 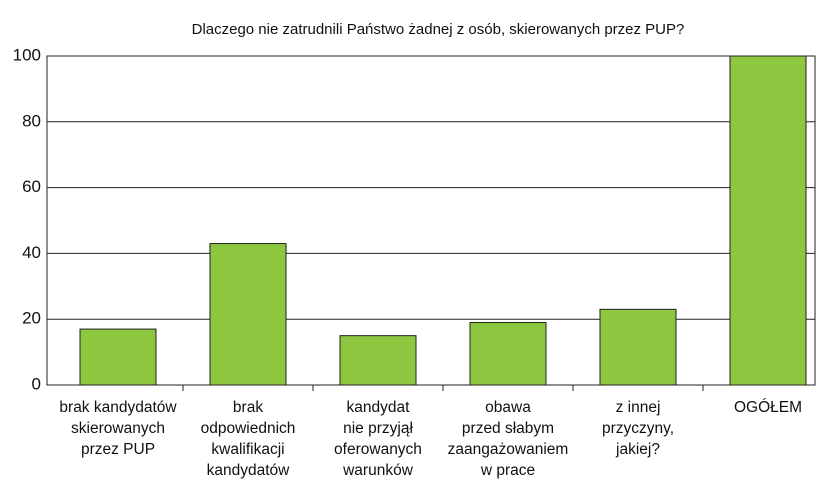 What do you see at coordinates (378, 470) in the screenshot?
I see `x-tick-label: warunków` at bounding box center [378, 470].